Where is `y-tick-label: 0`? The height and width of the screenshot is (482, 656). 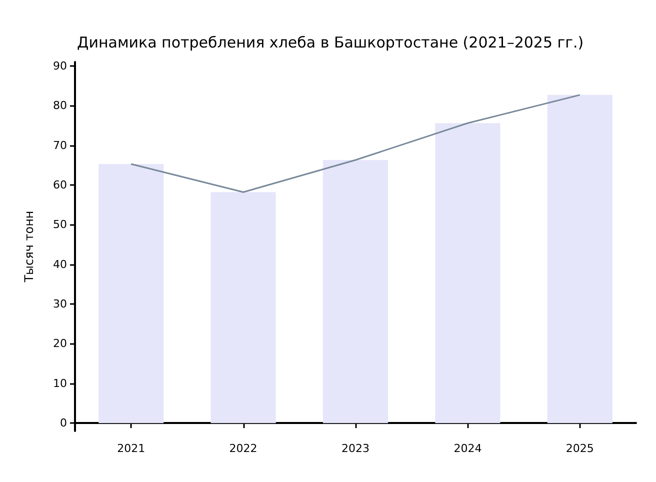
y-tick-label: 0 is located at coordinates (63, 423).